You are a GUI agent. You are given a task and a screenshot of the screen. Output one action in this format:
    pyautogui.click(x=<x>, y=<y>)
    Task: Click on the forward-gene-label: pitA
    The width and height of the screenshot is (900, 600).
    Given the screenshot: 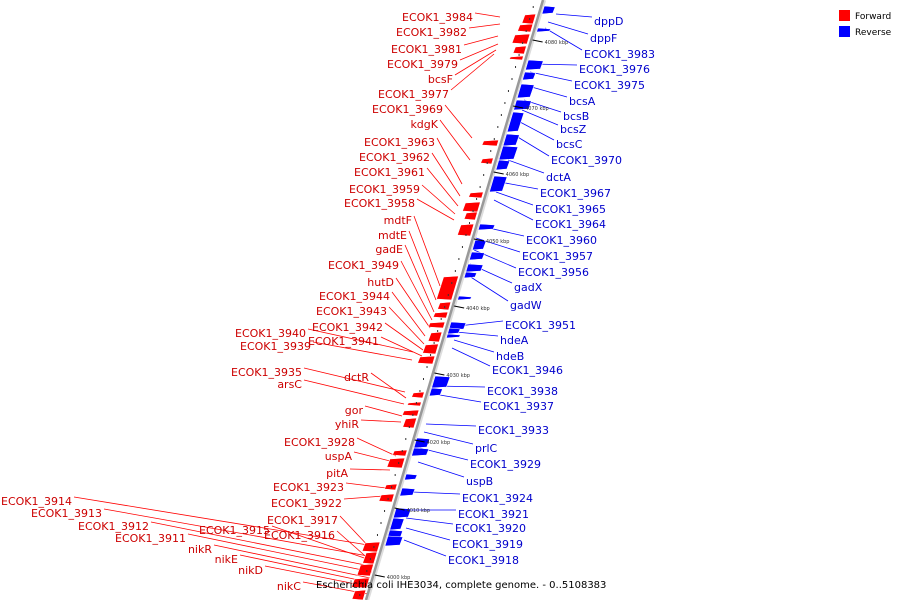 What is the action you would take?
    pyautogui.click(x=337, y=473)
    